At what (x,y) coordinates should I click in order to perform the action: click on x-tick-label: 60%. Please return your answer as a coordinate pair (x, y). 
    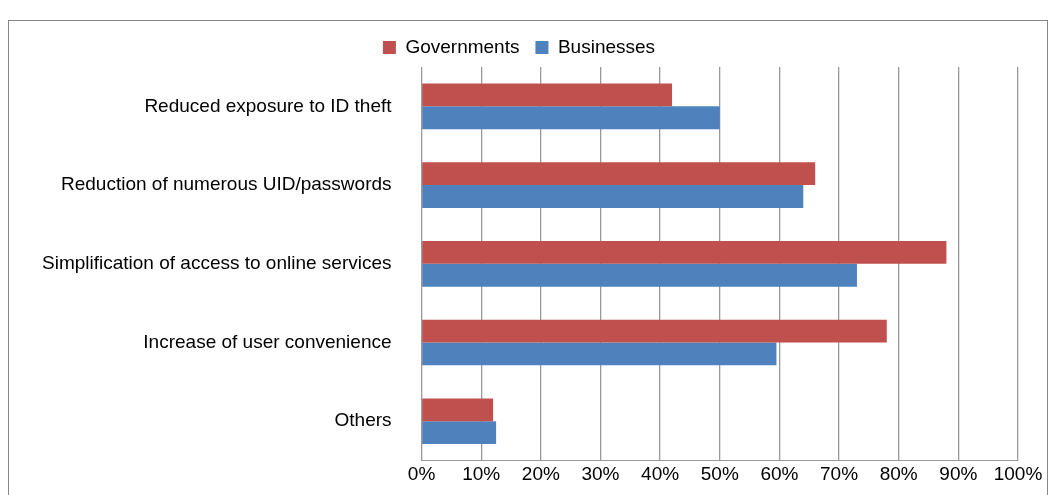
    Looking at the image, I should click on (779, 474).